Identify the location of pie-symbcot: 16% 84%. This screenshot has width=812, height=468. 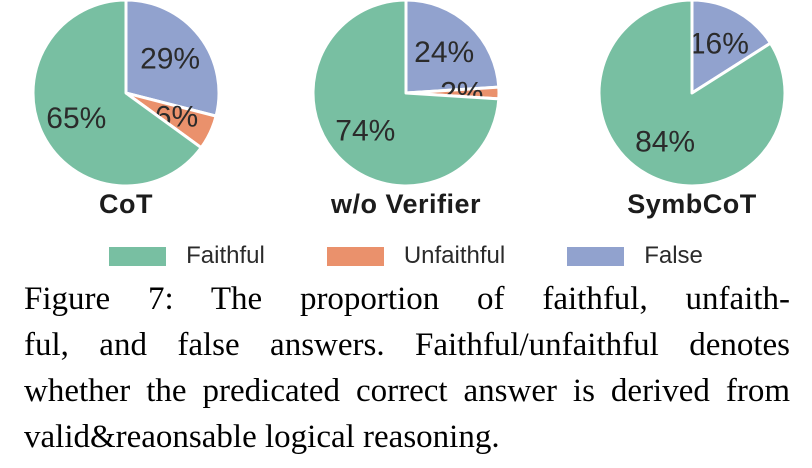
(692, 94).